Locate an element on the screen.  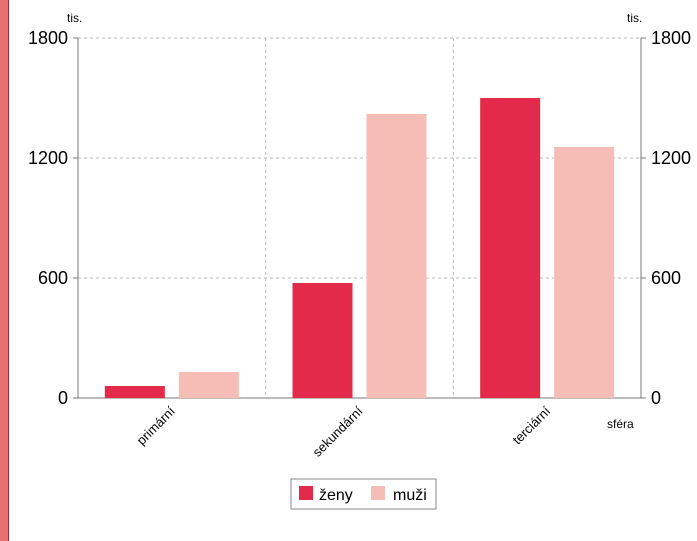
legend-swatch-muzi is located at coordinates (378, 493).